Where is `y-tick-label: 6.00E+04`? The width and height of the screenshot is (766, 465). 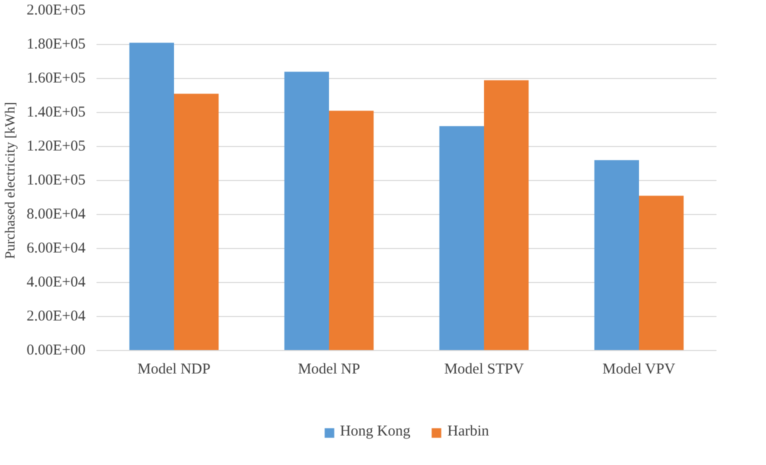
y-tick-label: 6.00E+04 is located at coordinates (56, 248).